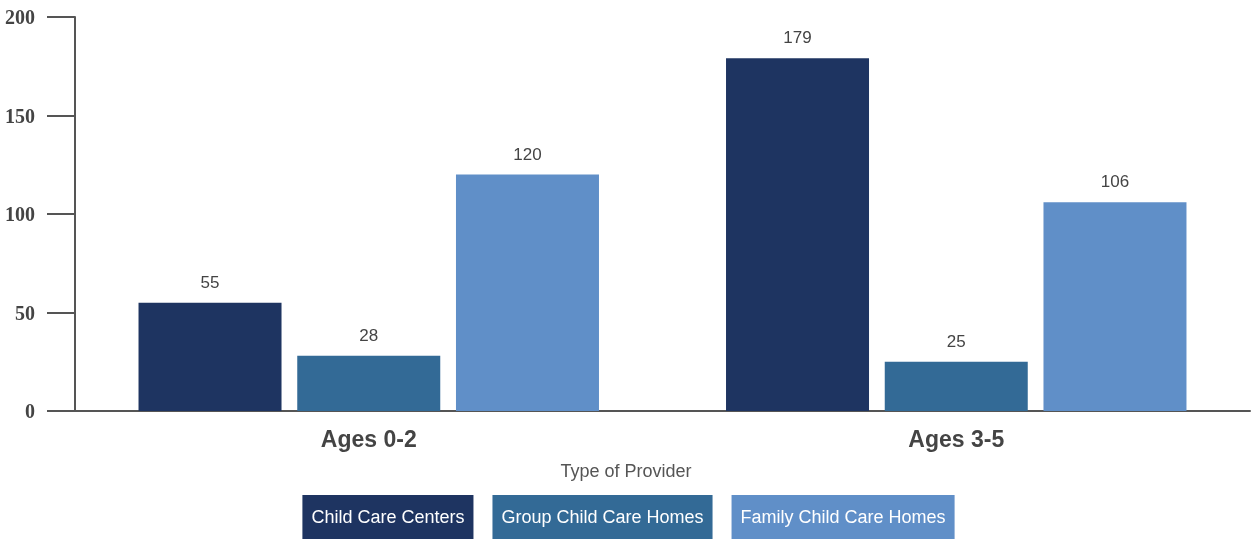 This screenshot has width=1252, height=544. What do you see at coordinates (956, 438) in the screenshot?
I see `x-tick-label: Ages 3-5` at bounding box center [956, 438].